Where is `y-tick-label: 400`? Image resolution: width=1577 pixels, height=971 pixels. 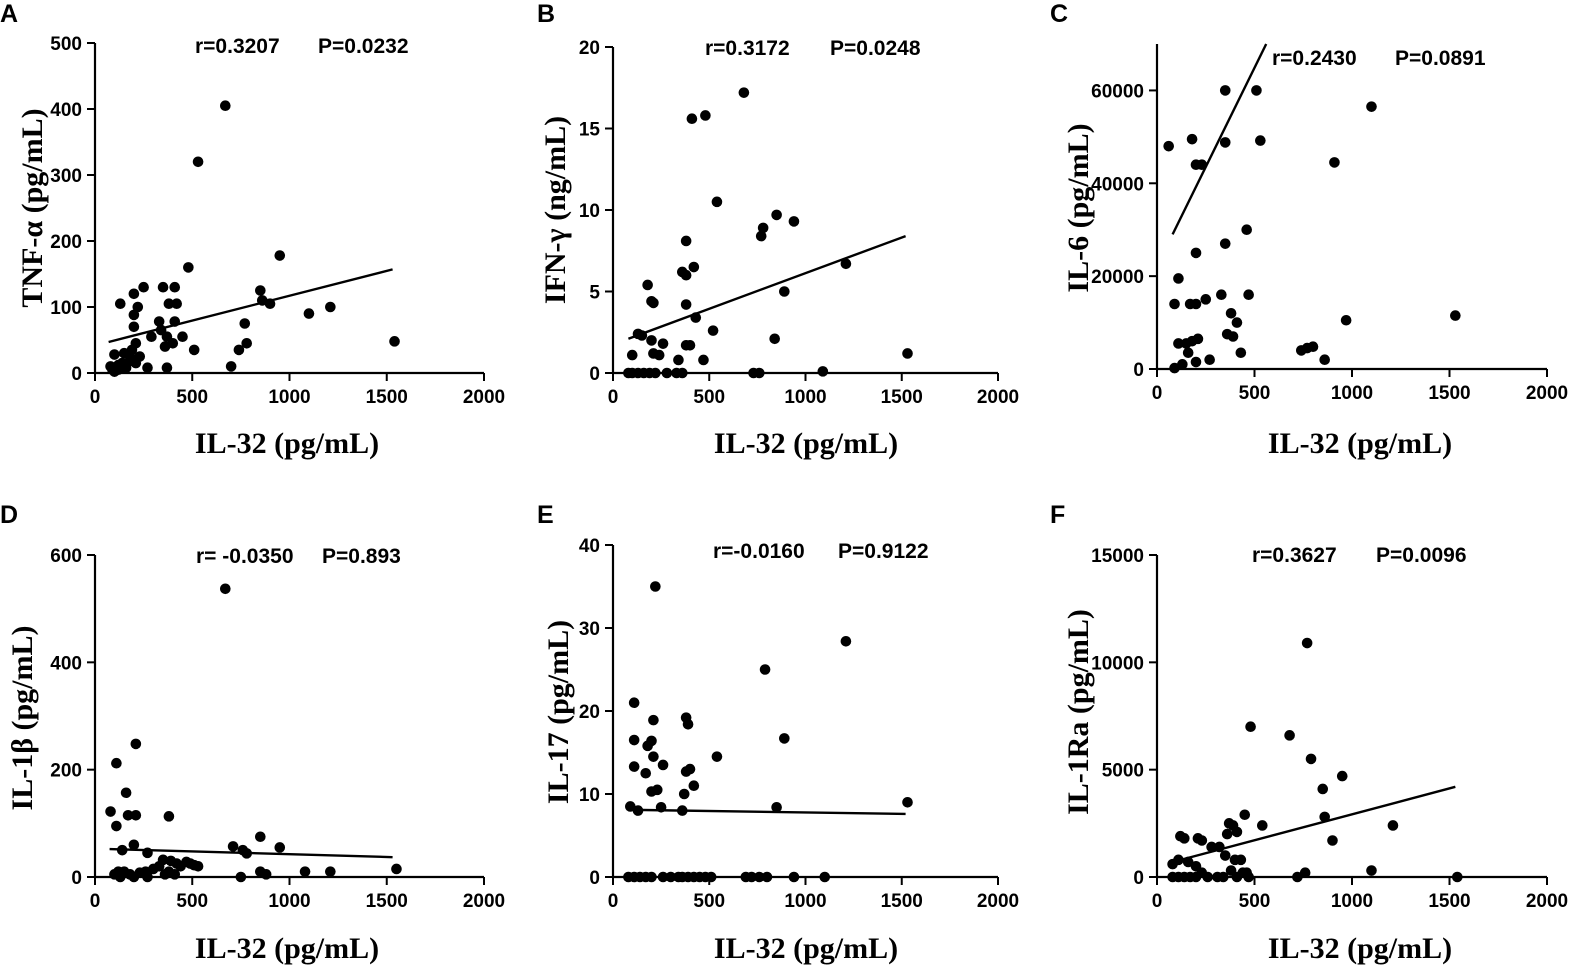
y-tick-label: 400 is located at coordinates (66, 110).